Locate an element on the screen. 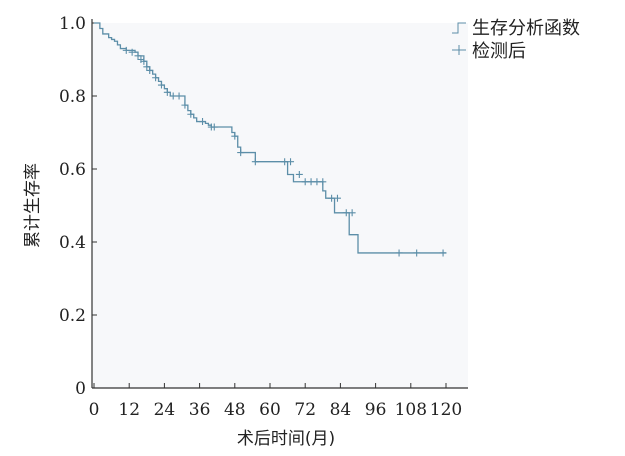 This screenshot has width=625, height=456. legend-step-icon is located at coordinates (459, 28).